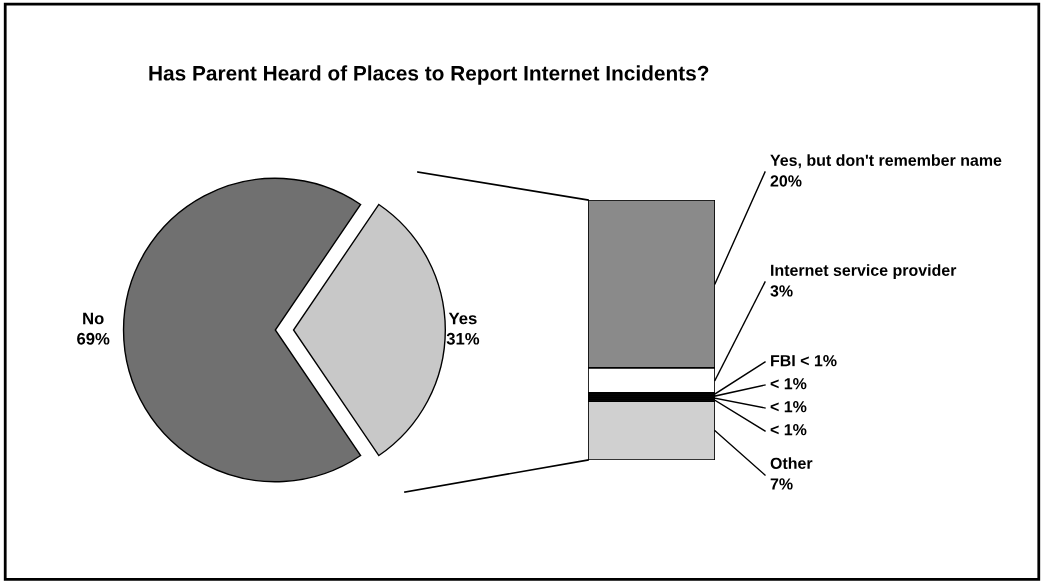 The height and width of the screenshot is (584, 1044). What do you see at coordinates (781, 291) in the screenshot?
I see `data-label: 3%` at bounding box center [781, 291].